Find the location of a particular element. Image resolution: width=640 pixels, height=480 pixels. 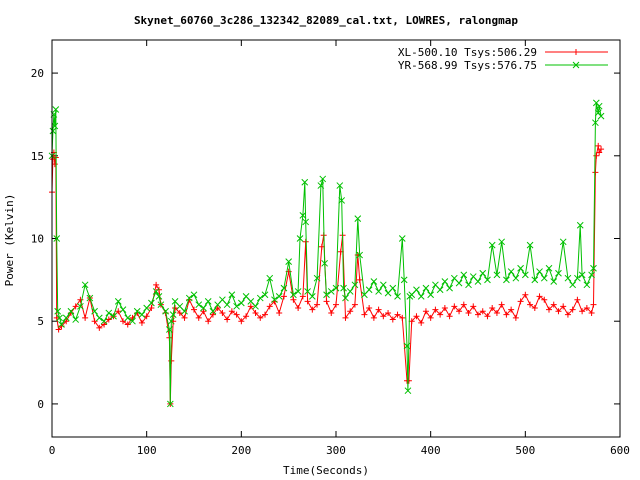

x-tick-label: 0 is located at coordinates (52, 450).